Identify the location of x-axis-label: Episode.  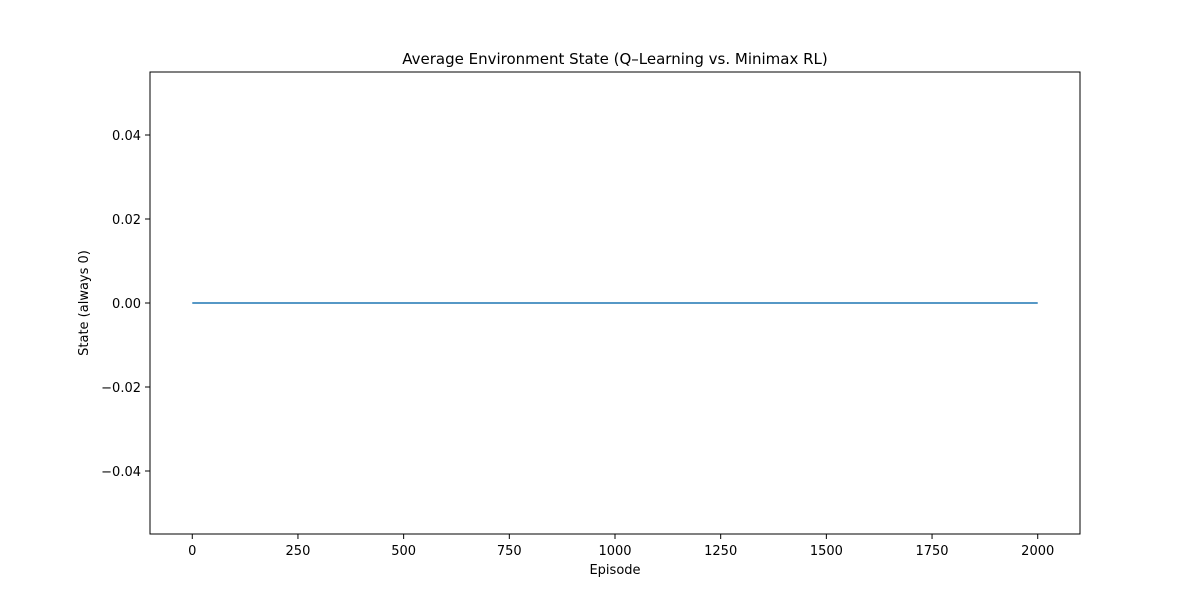
(614, 570).